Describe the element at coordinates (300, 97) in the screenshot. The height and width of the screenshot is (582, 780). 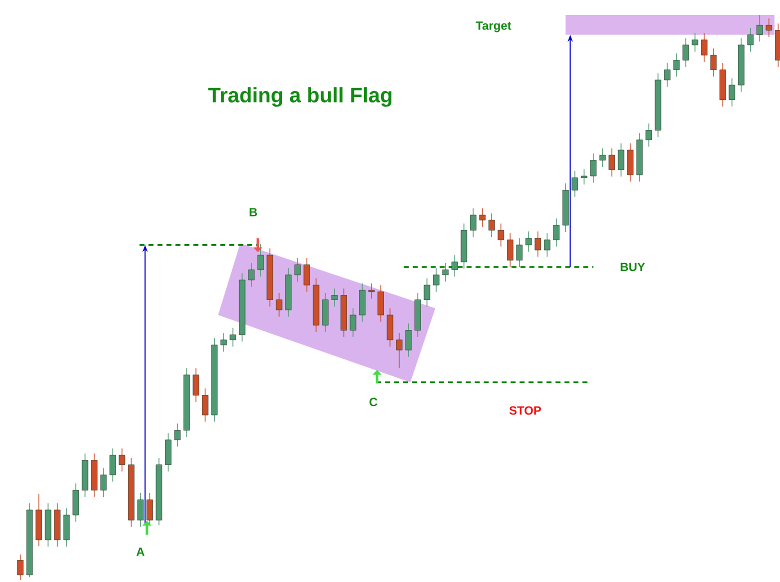
I see `text: Trading a bull Flag` at that location.